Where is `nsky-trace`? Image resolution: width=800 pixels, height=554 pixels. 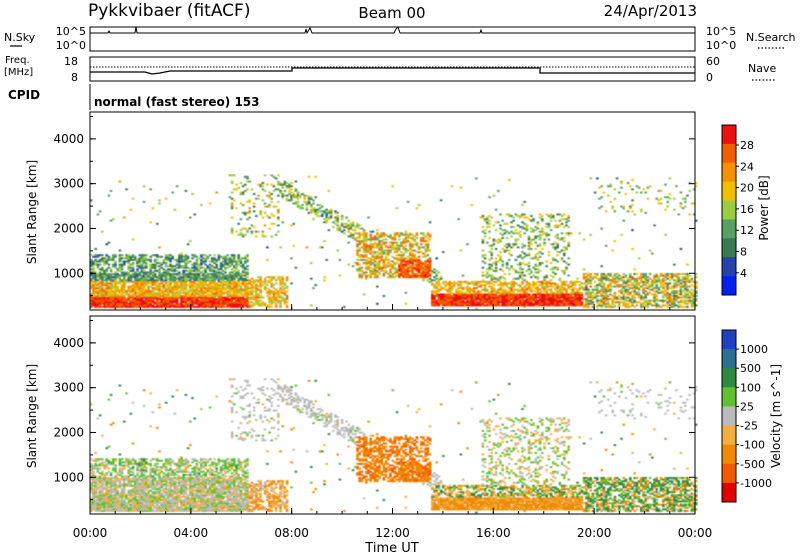
nsky-trace is located at coordinates (392, 30).